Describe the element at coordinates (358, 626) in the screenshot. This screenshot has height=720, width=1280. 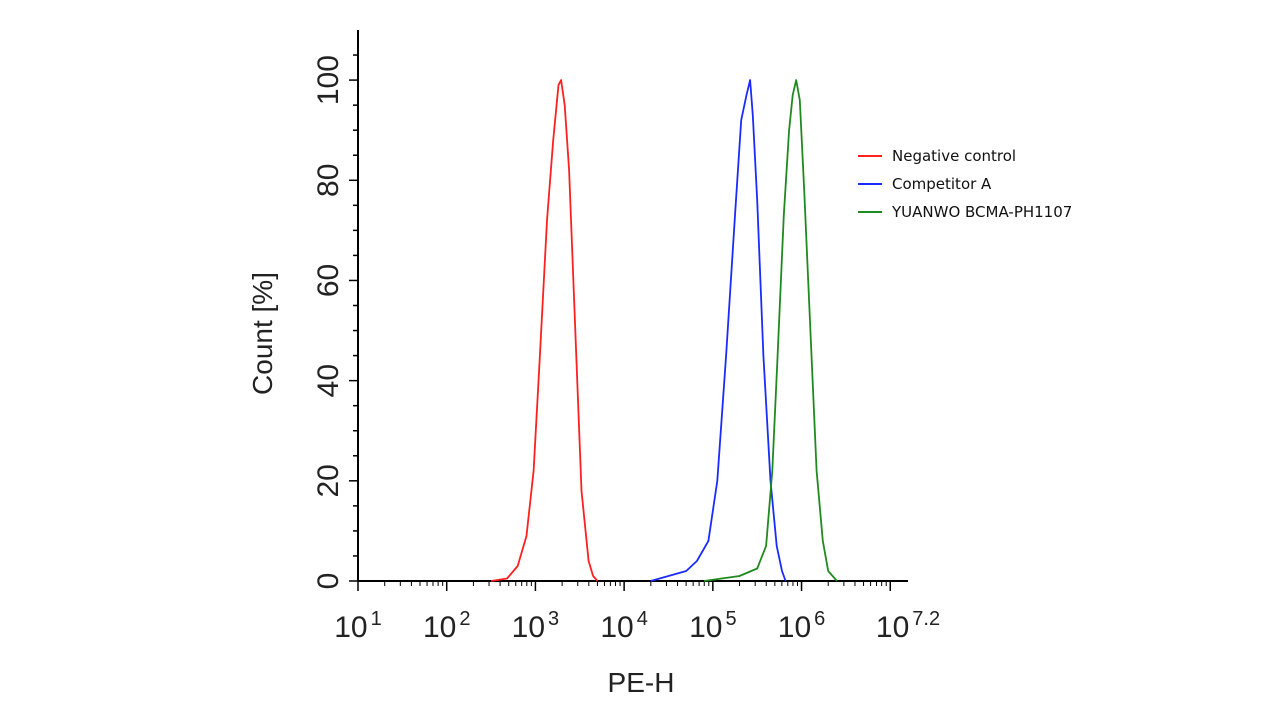
I see `x-tick-label: 10 1` at that location.